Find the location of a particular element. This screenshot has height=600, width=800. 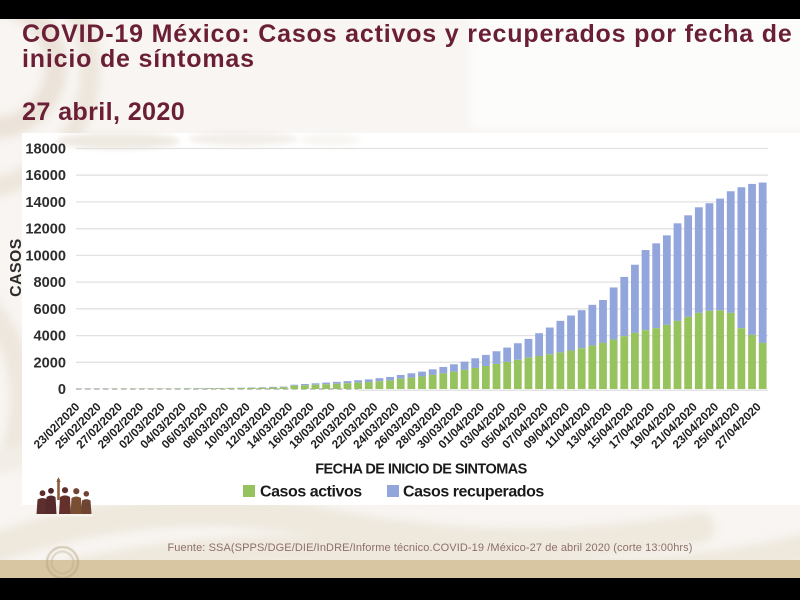

svg-text: 8000 is located at coordinates (50, 283).